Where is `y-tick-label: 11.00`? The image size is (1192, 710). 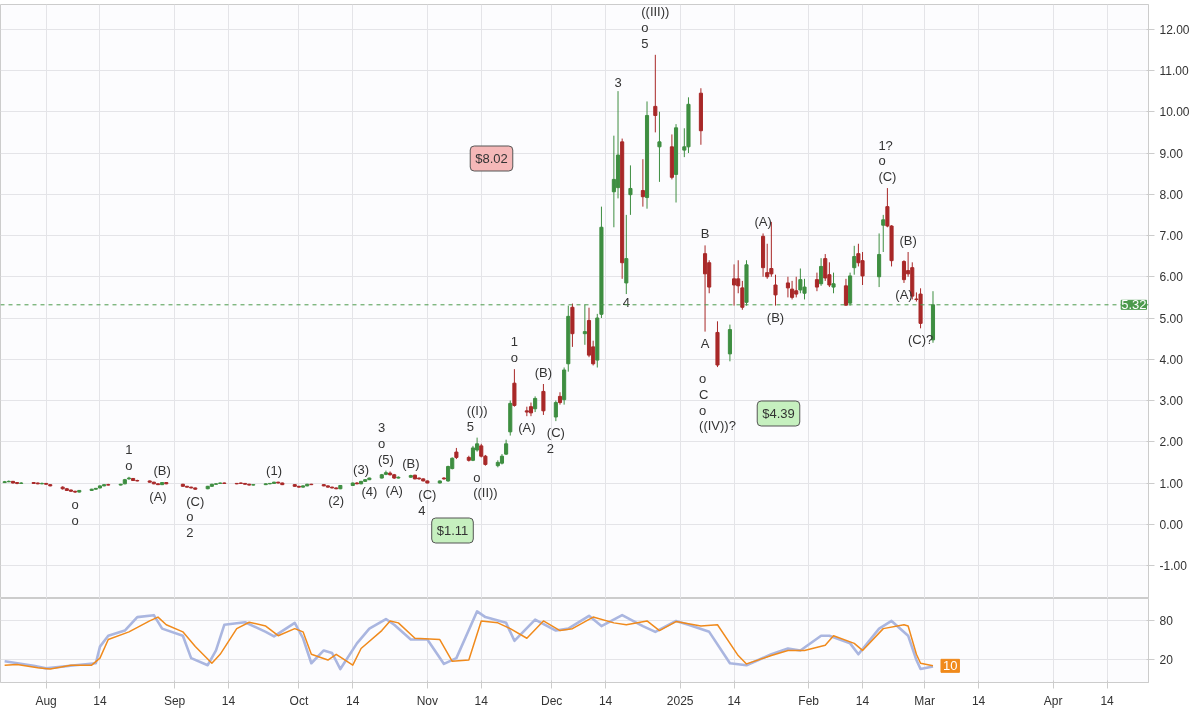 y-tick-label: 11.00 is located at coordinates (1174, 71).